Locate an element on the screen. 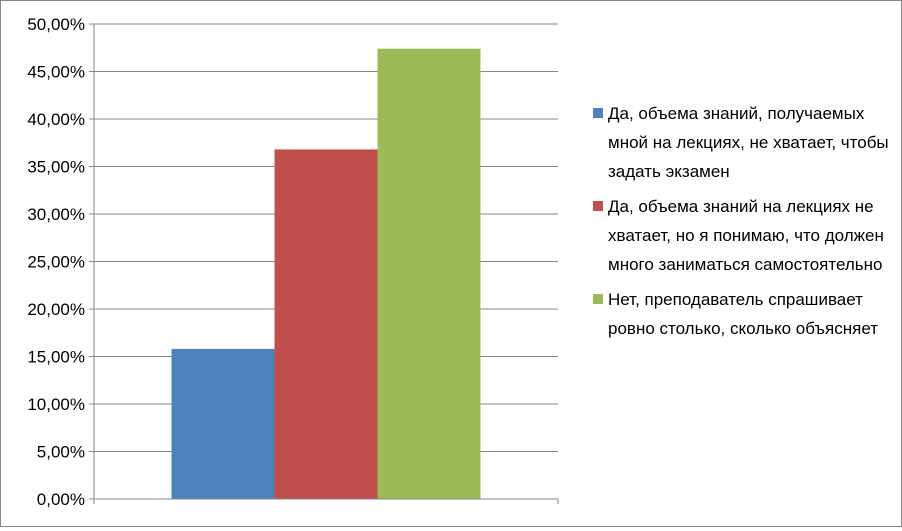 The height and width of the screenshot is (531, 902). y-tick-label-4: 20,00% is located at coordinates (56, 309).